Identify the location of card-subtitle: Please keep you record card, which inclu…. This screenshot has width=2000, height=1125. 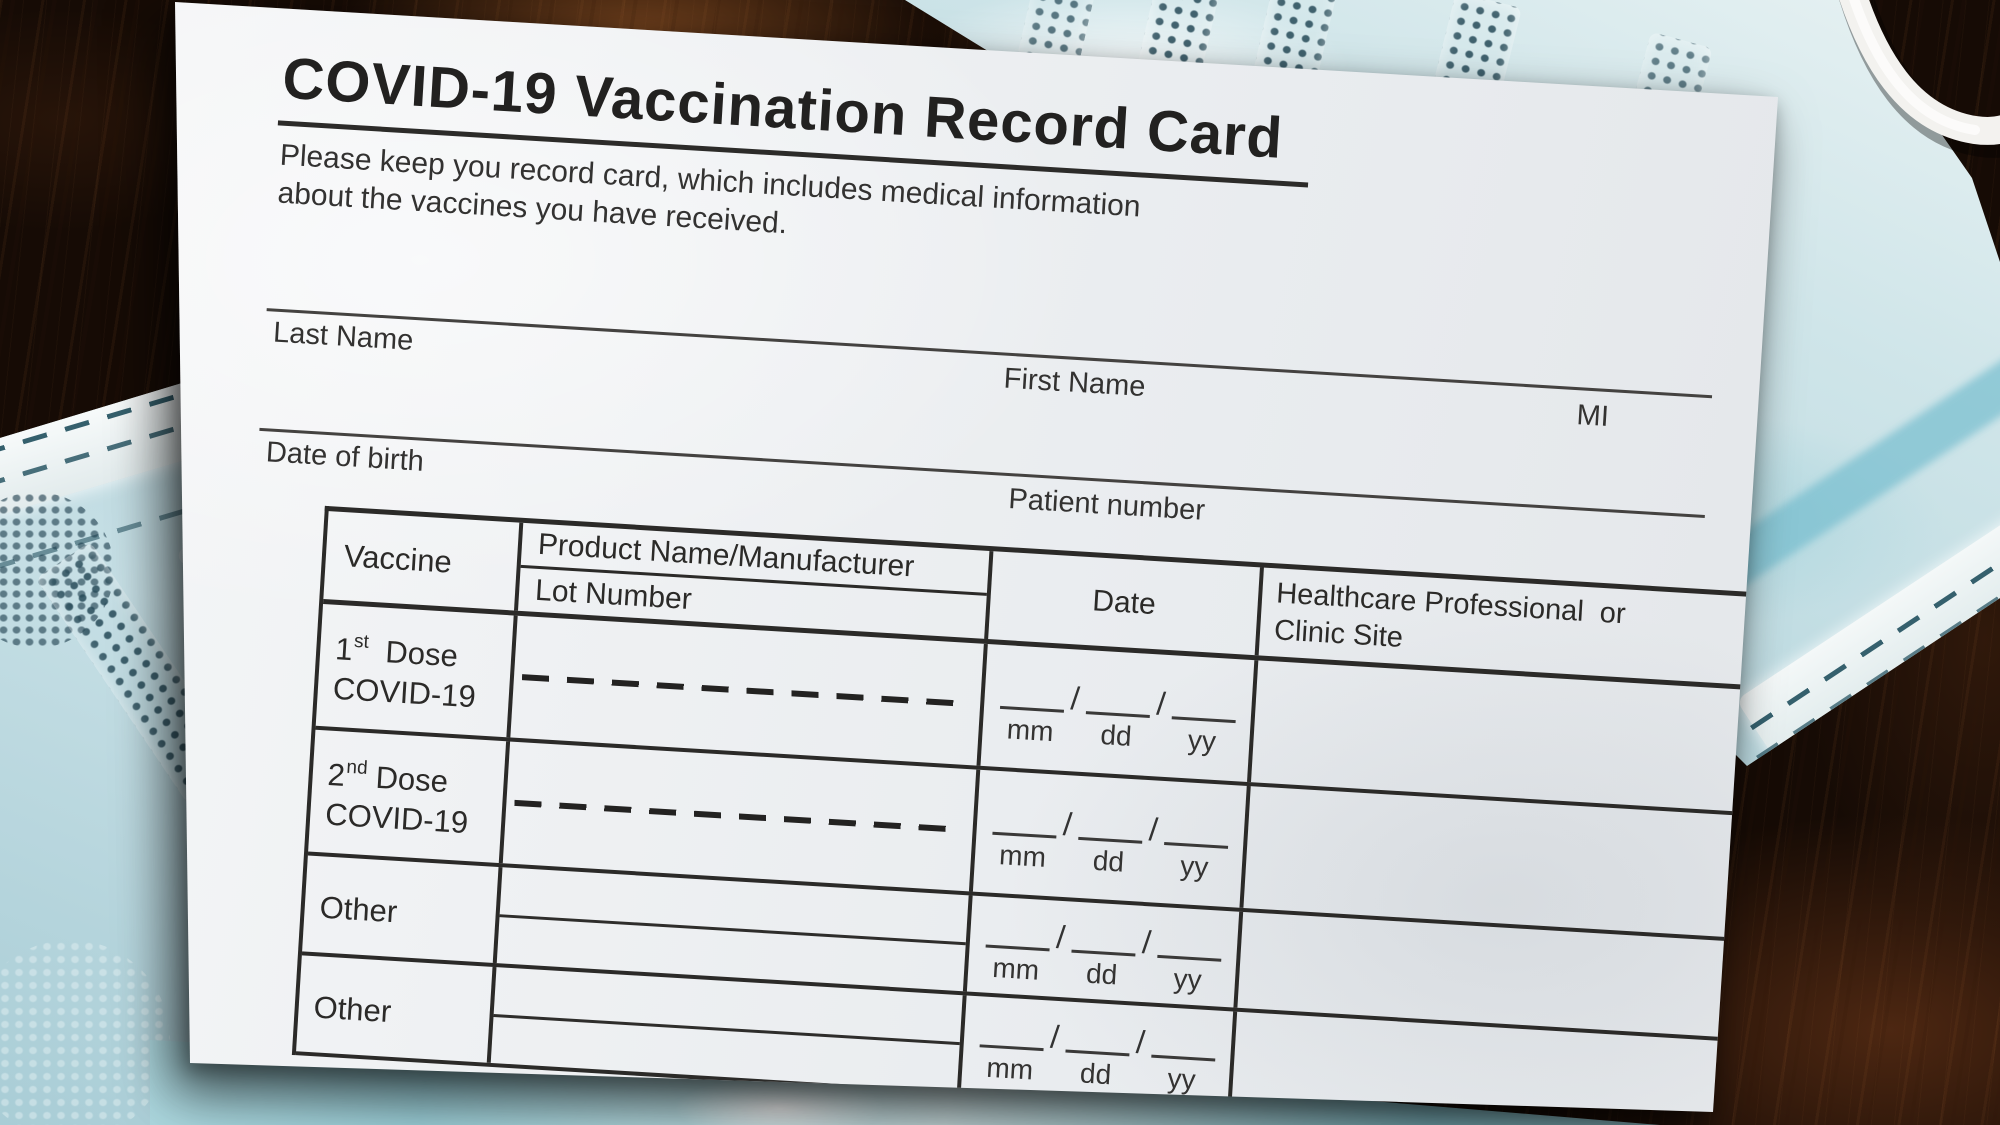
(709, 201).